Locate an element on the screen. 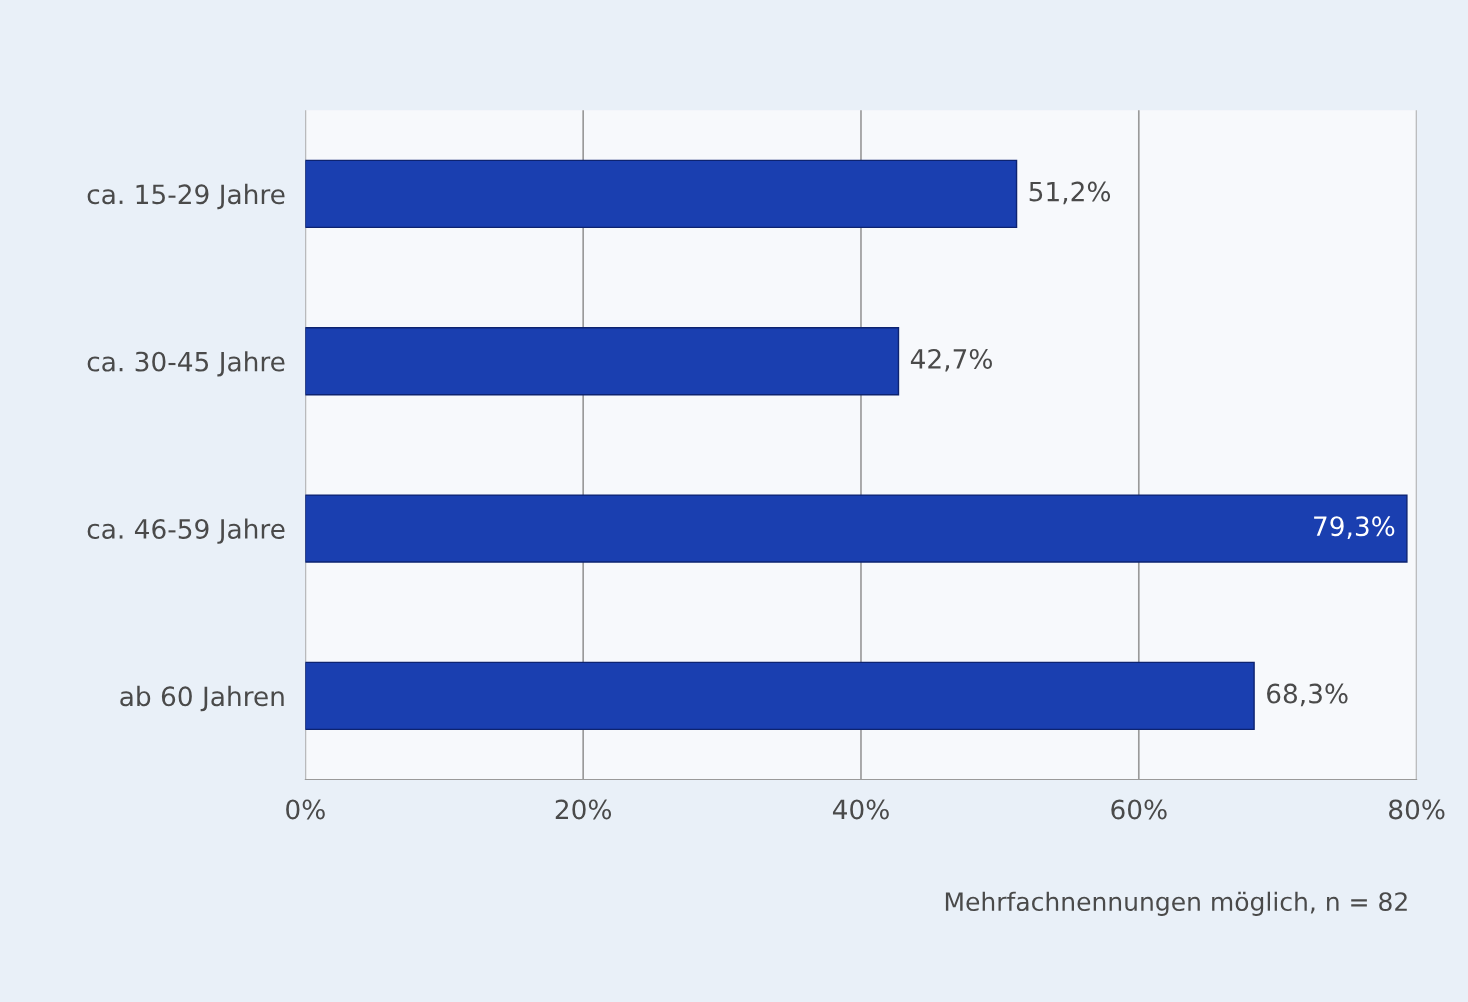 This screenshot has height=1002, width=1468. x-tick-label: 20% is located at coordinates (583, 809).